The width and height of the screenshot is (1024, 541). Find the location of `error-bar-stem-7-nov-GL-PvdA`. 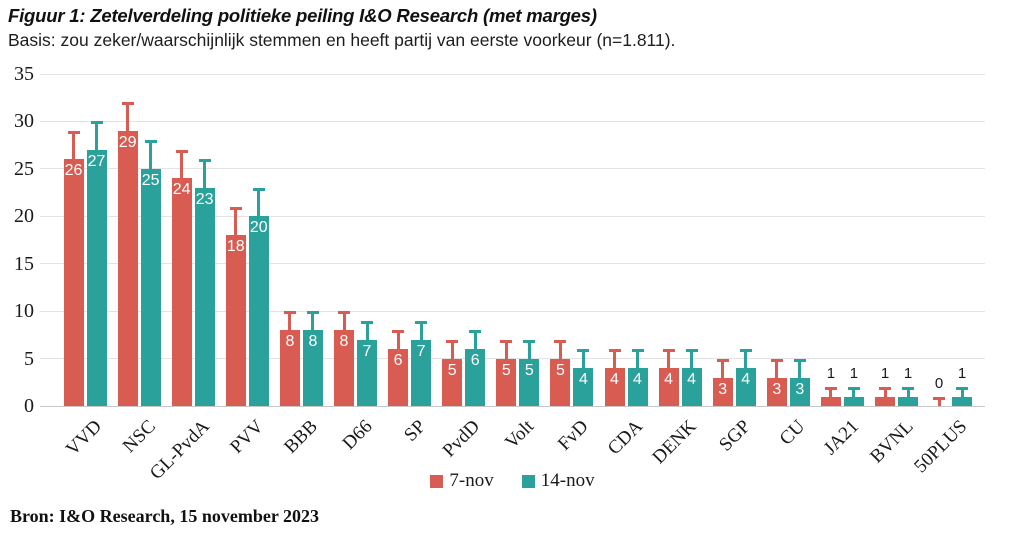

error-bar-stem-7-nov-GL-PvdA is located at coordinates (182, 164).